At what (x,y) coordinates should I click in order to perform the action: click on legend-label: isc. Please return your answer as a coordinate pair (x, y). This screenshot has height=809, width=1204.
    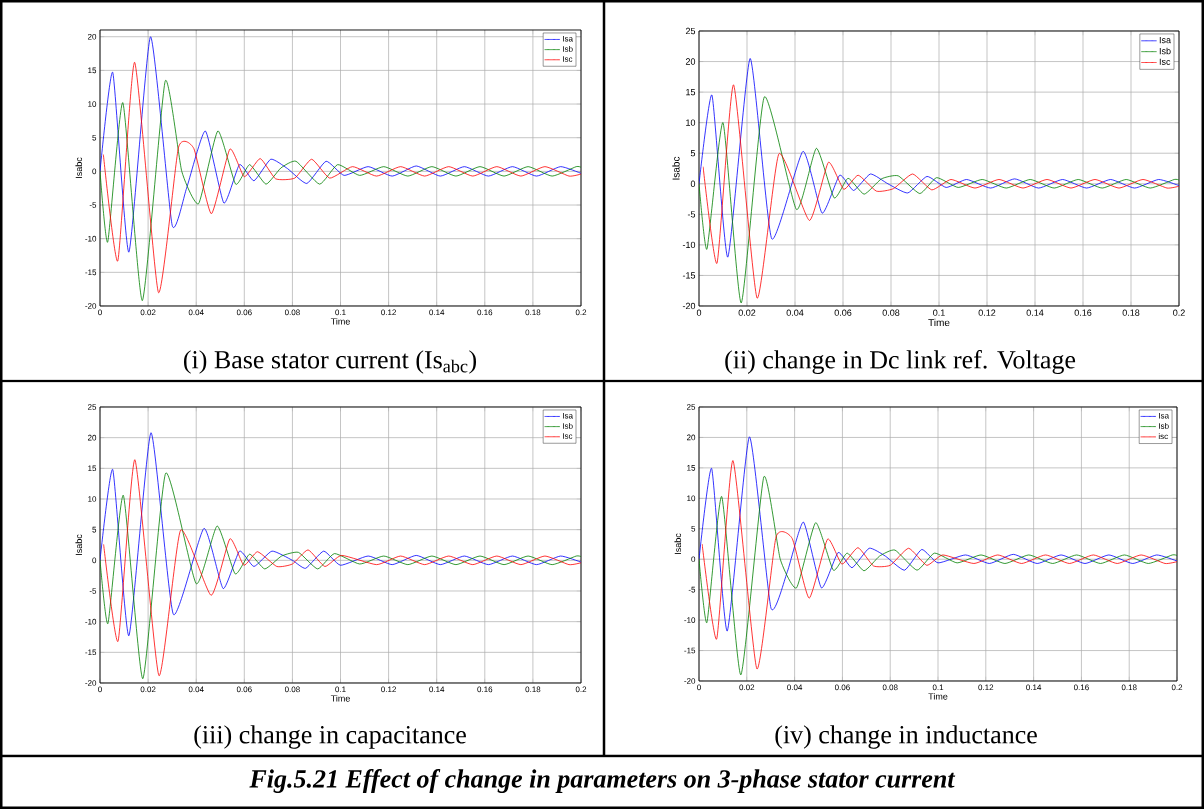
    Looking at the image, I should click on (1163, 436).